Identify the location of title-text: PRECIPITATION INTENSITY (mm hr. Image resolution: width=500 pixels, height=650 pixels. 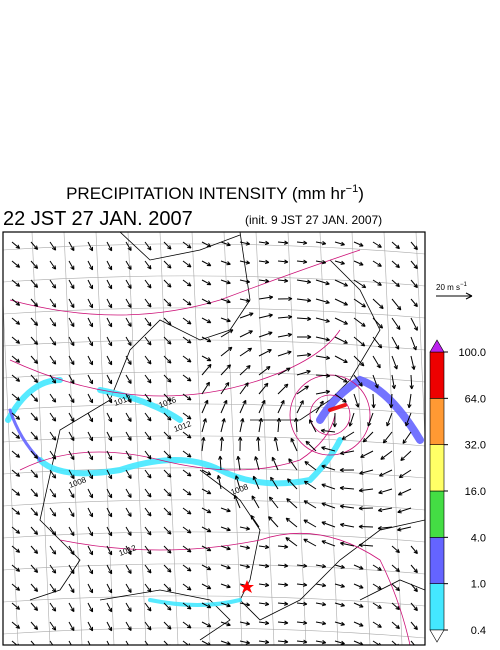
(206, 193).